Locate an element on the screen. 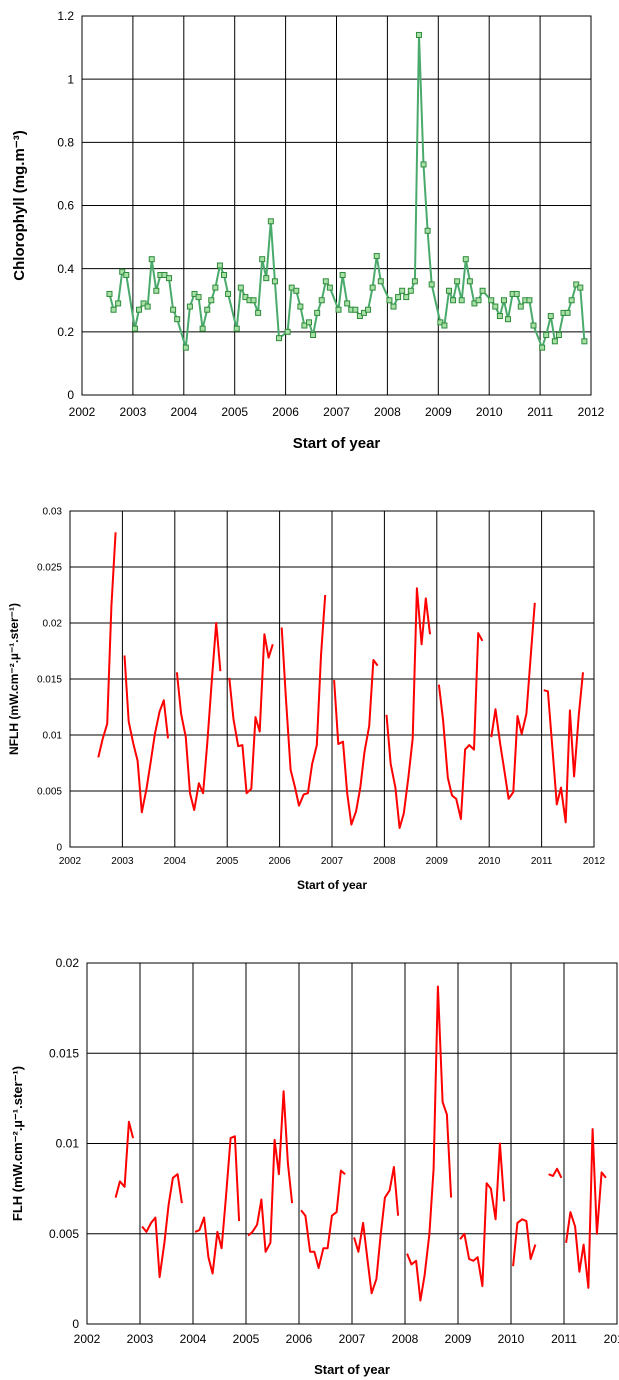 This screenshot has height=1380, width=619. y-tick-label: 0.8 is located at coordinates (65, 143).